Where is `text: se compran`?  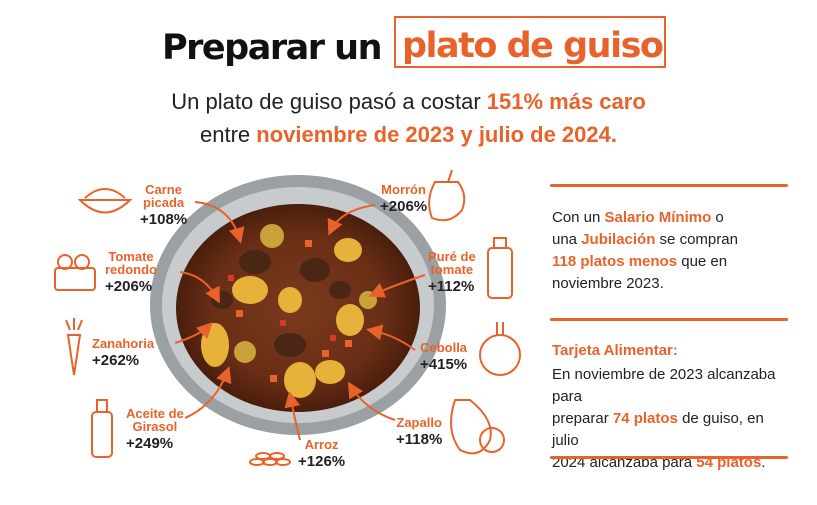
text: se compran is located at coordinates (696, 239).